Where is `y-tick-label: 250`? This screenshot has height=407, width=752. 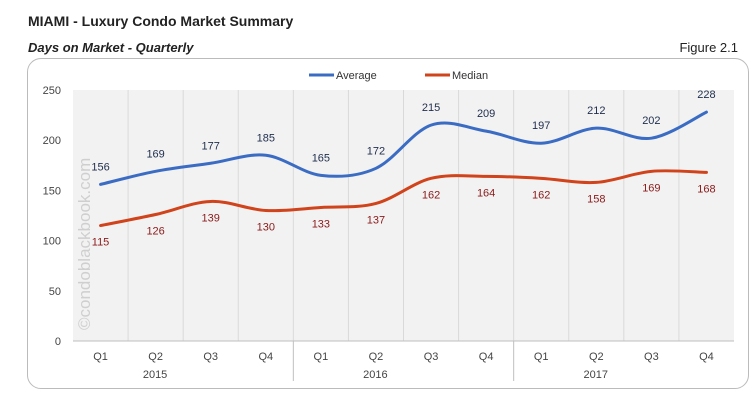
y-tick-label: 250 is located at coordinates (52, 91).